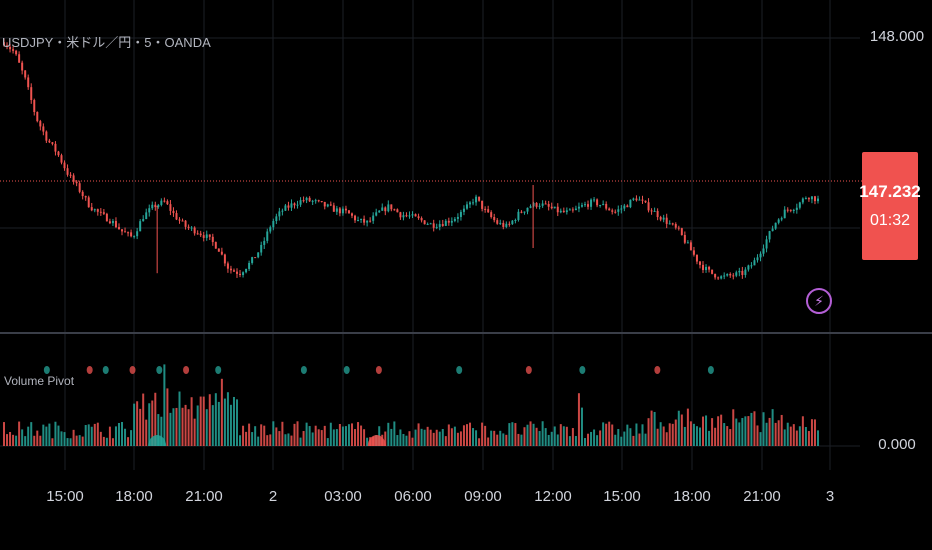 This screenshot has height=550, width=932. I want to click on lightning-icon: ⚡, so click(819, 301).